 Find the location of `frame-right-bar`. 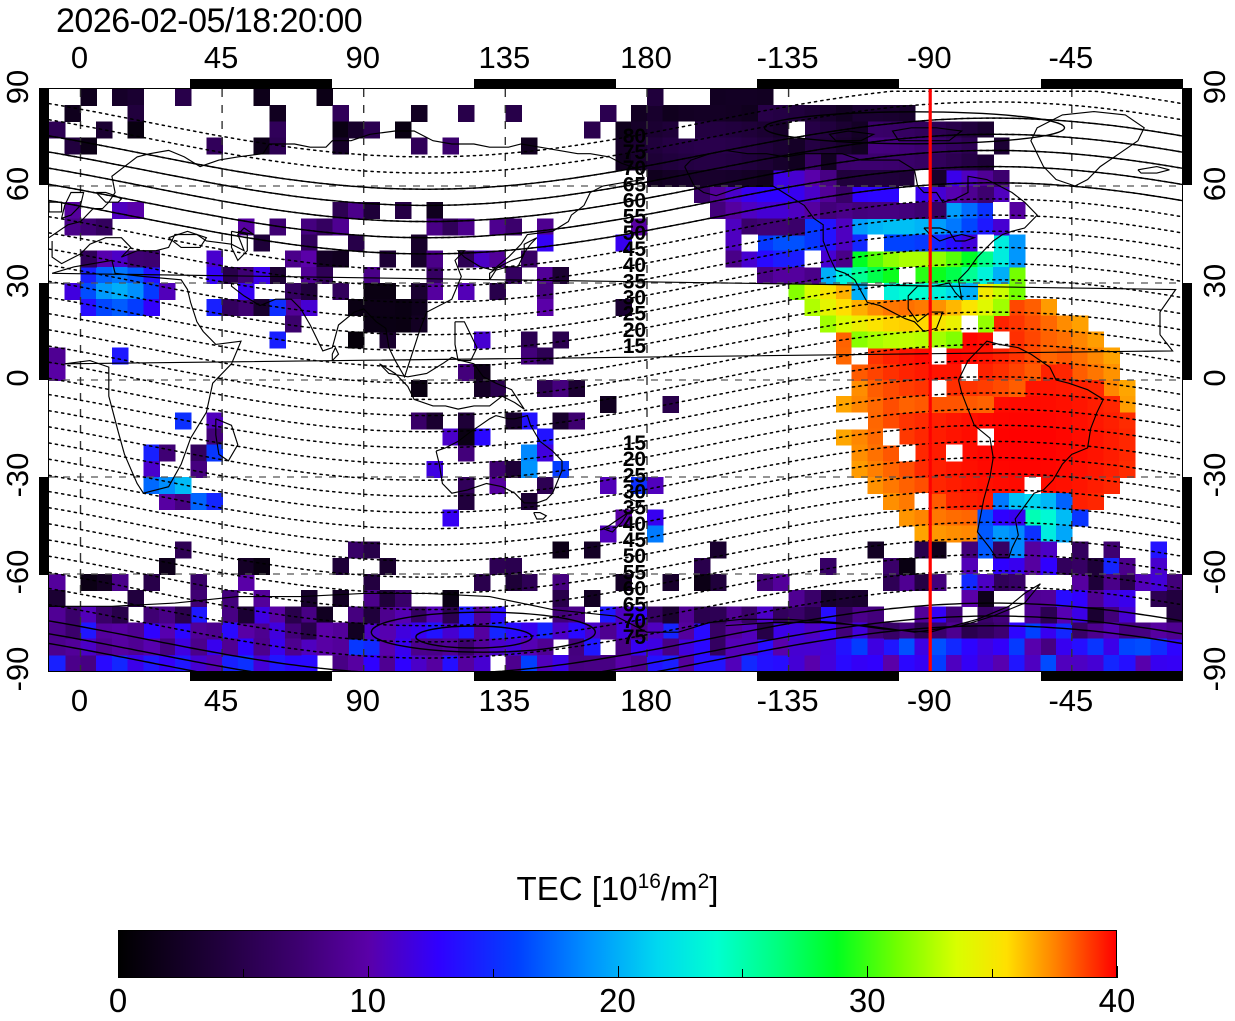

frame-right-bar is located at coordinates (1187, 380).